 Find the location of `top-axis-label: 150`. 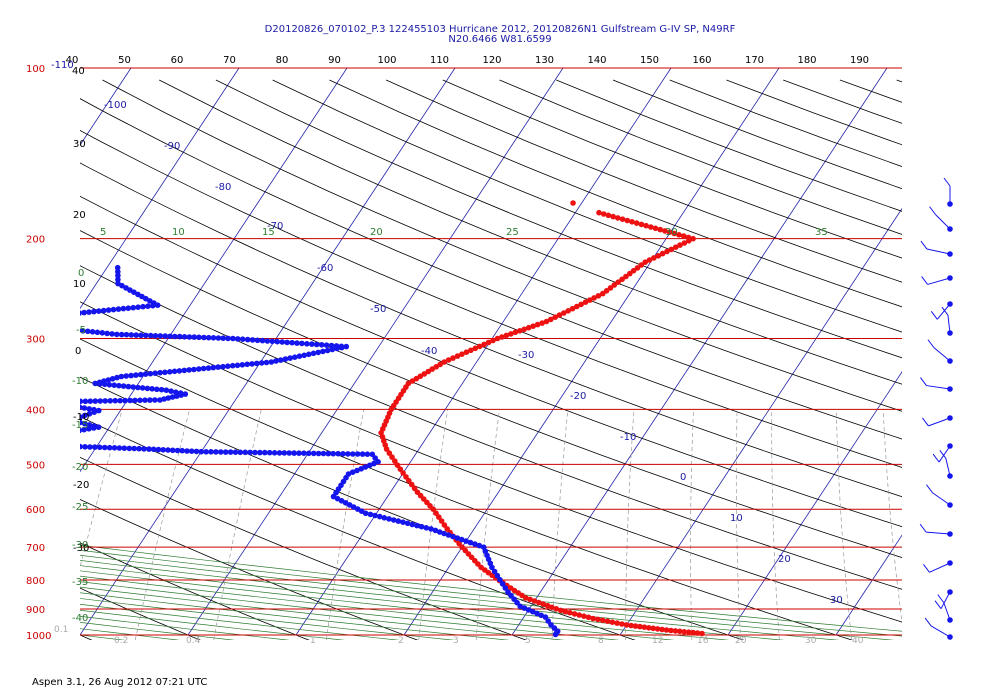

top-axis-label: 150 is located at coordinates (649, 60).